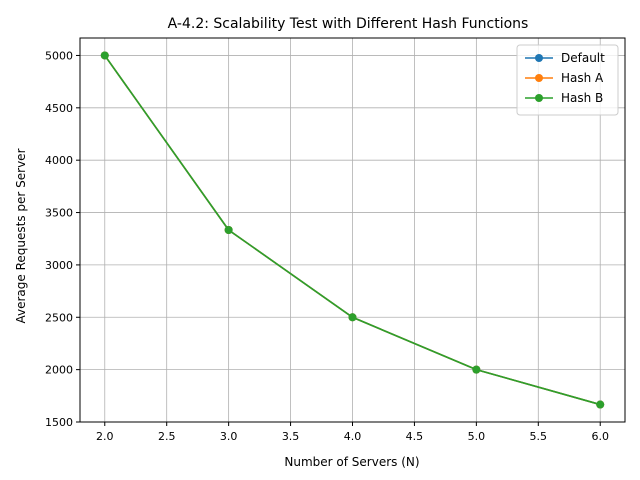 This screenshot has width=640, height=480. What do you see at coordinates (600, 436) in the screenshot?
I see `x-tick-label-8: 6.0` at bounding box center [600, 436].